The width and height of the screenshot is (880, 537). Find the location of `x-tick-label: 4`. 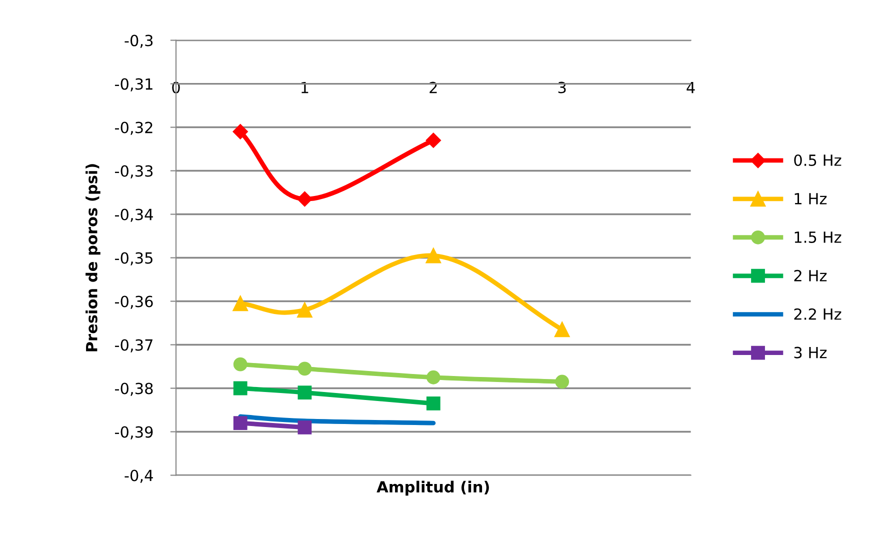

x-tick-label: 4 is located at coordinates (690, 88).